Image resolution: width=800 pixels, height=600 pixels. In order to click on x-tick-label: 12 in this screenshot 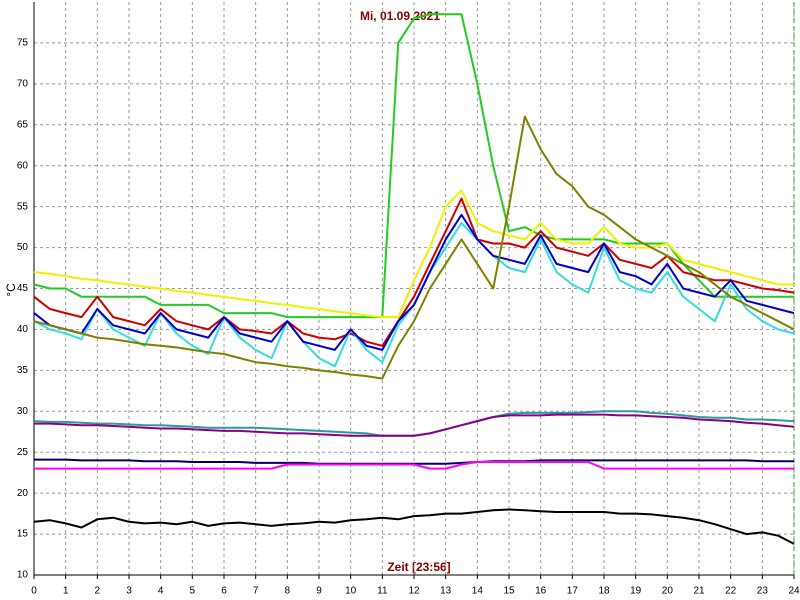, I will do `click(414, 591)`.